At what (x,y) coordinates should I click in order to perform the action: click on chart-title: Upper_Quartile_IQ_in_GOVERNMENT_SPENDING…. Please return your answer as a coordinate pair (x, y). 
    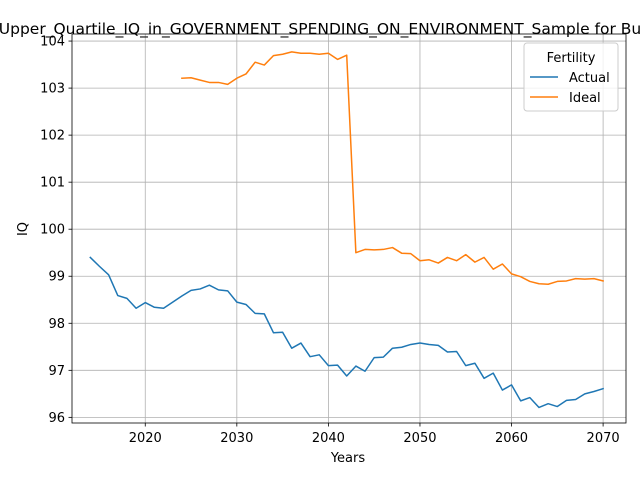
    Looking at the image, I should click on (320, 29).